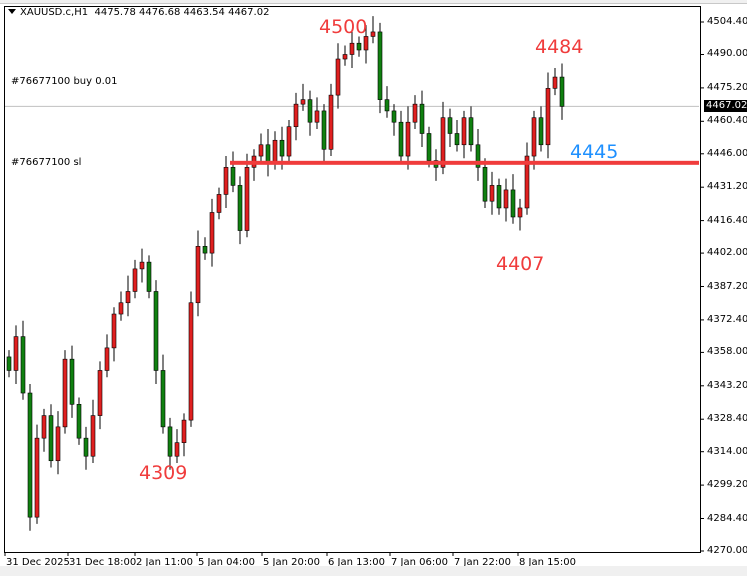 The width and height of the screenshot is (747, 576). I want to click on y-tick-label: 4387.20, so click(727, 286).